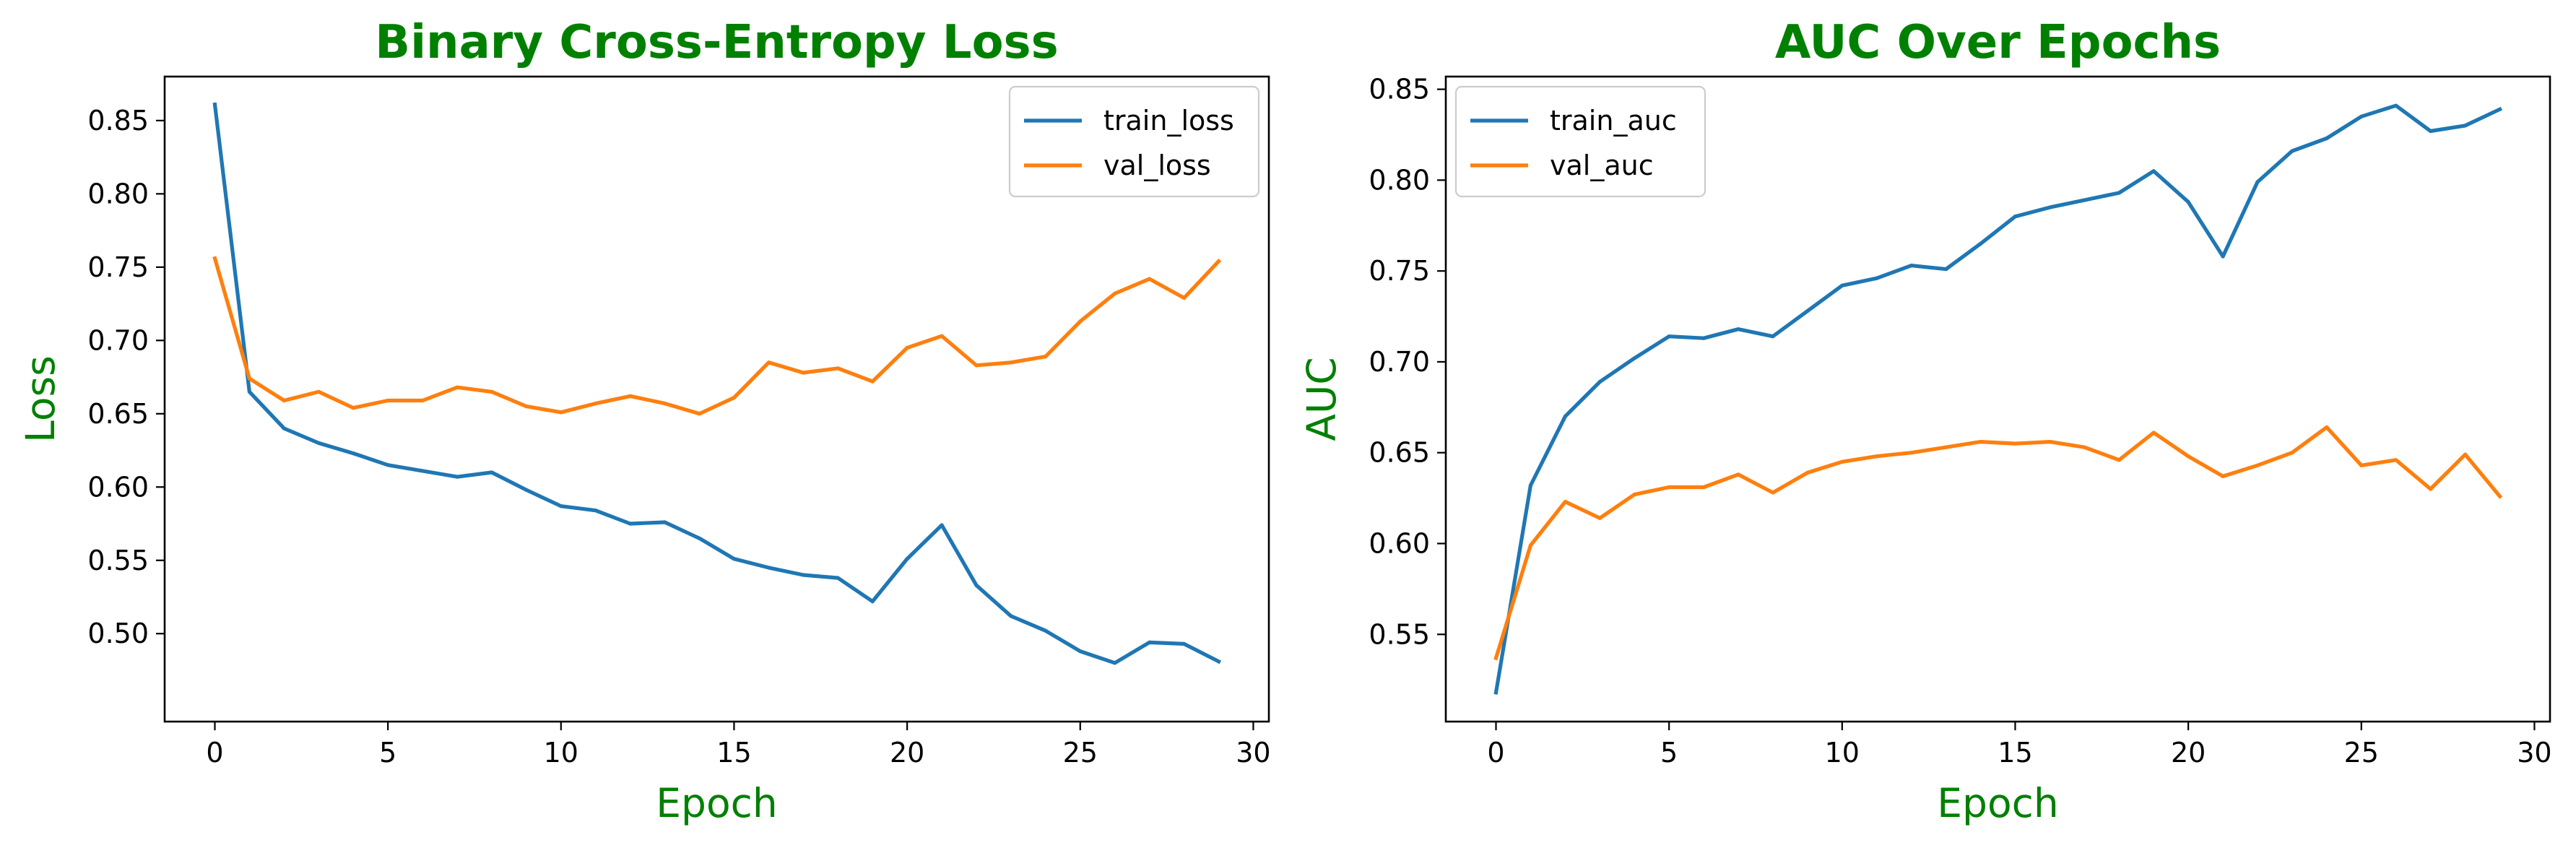 This screenshot has width=2576, height=848. Describe the element at coordinates (1602, 166) in the screenshot. I see `val-auc-legend-label: val_auc` at that location.